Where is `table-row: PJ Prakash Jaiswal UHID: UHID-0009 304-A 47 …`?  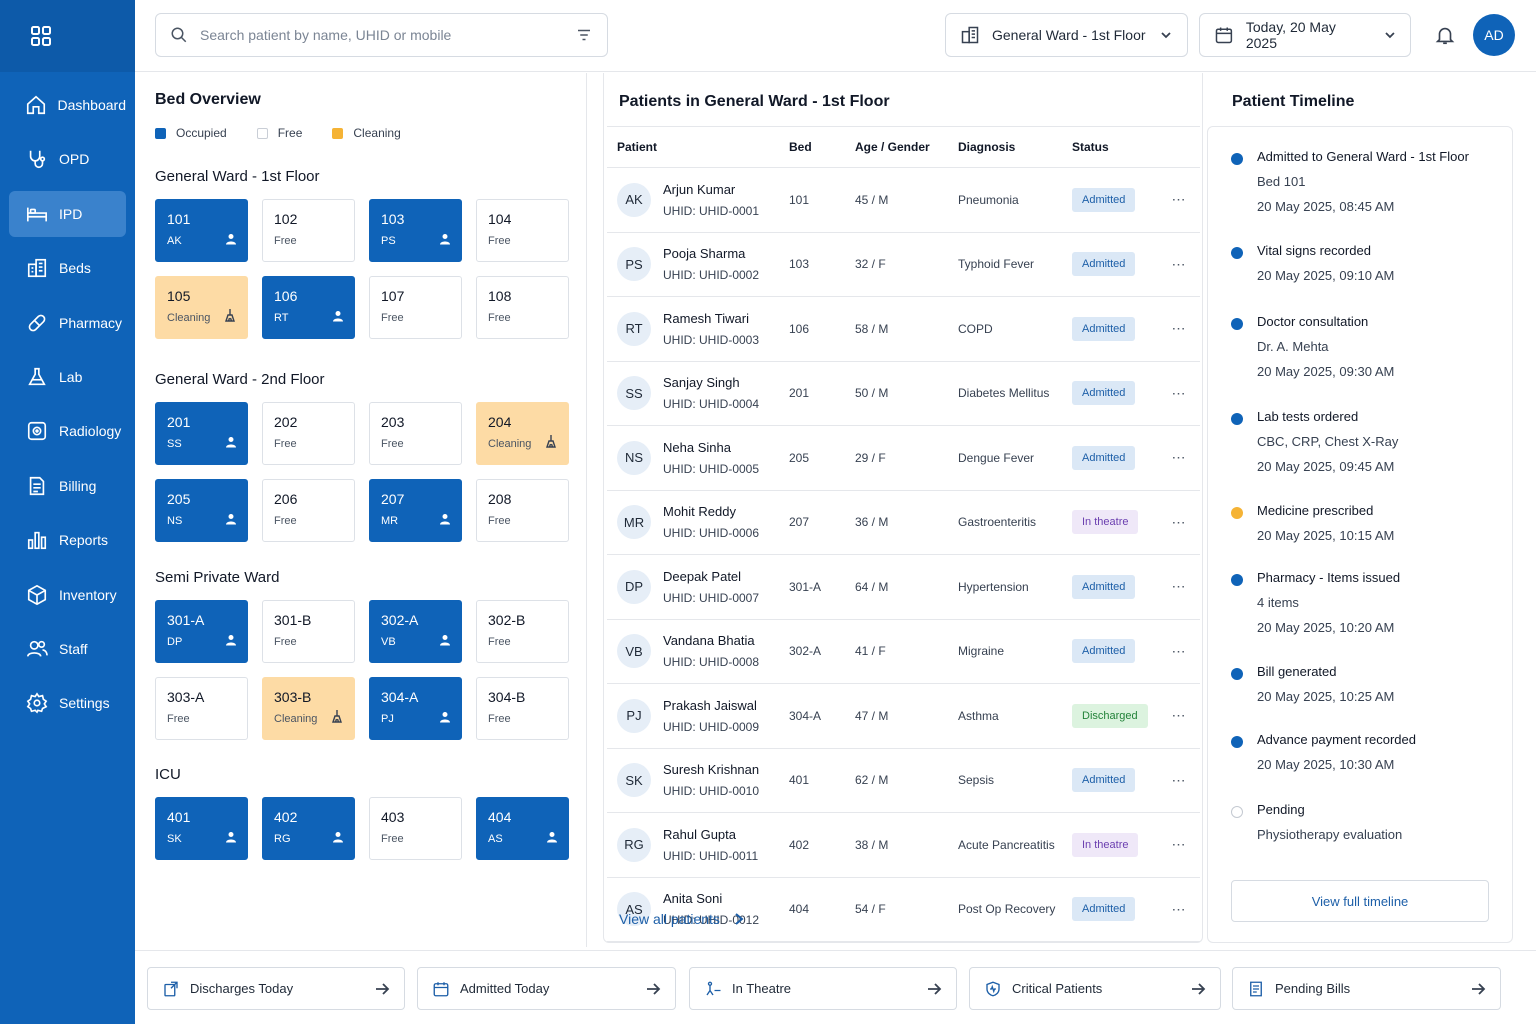 table-row: PJ Prakash Jaiswal UHID: UHID-0009 304-A 47 … is located at coordinates (903, 716).